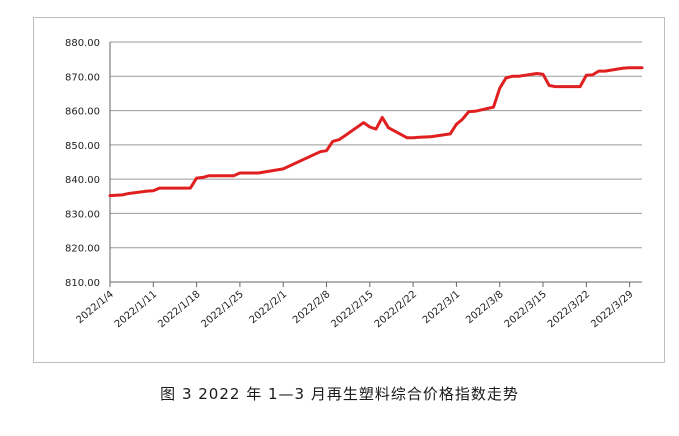  Describe the element at coordinates (82, 112) in the screenshot. I see `y-tick-label: 860.00` at that location.